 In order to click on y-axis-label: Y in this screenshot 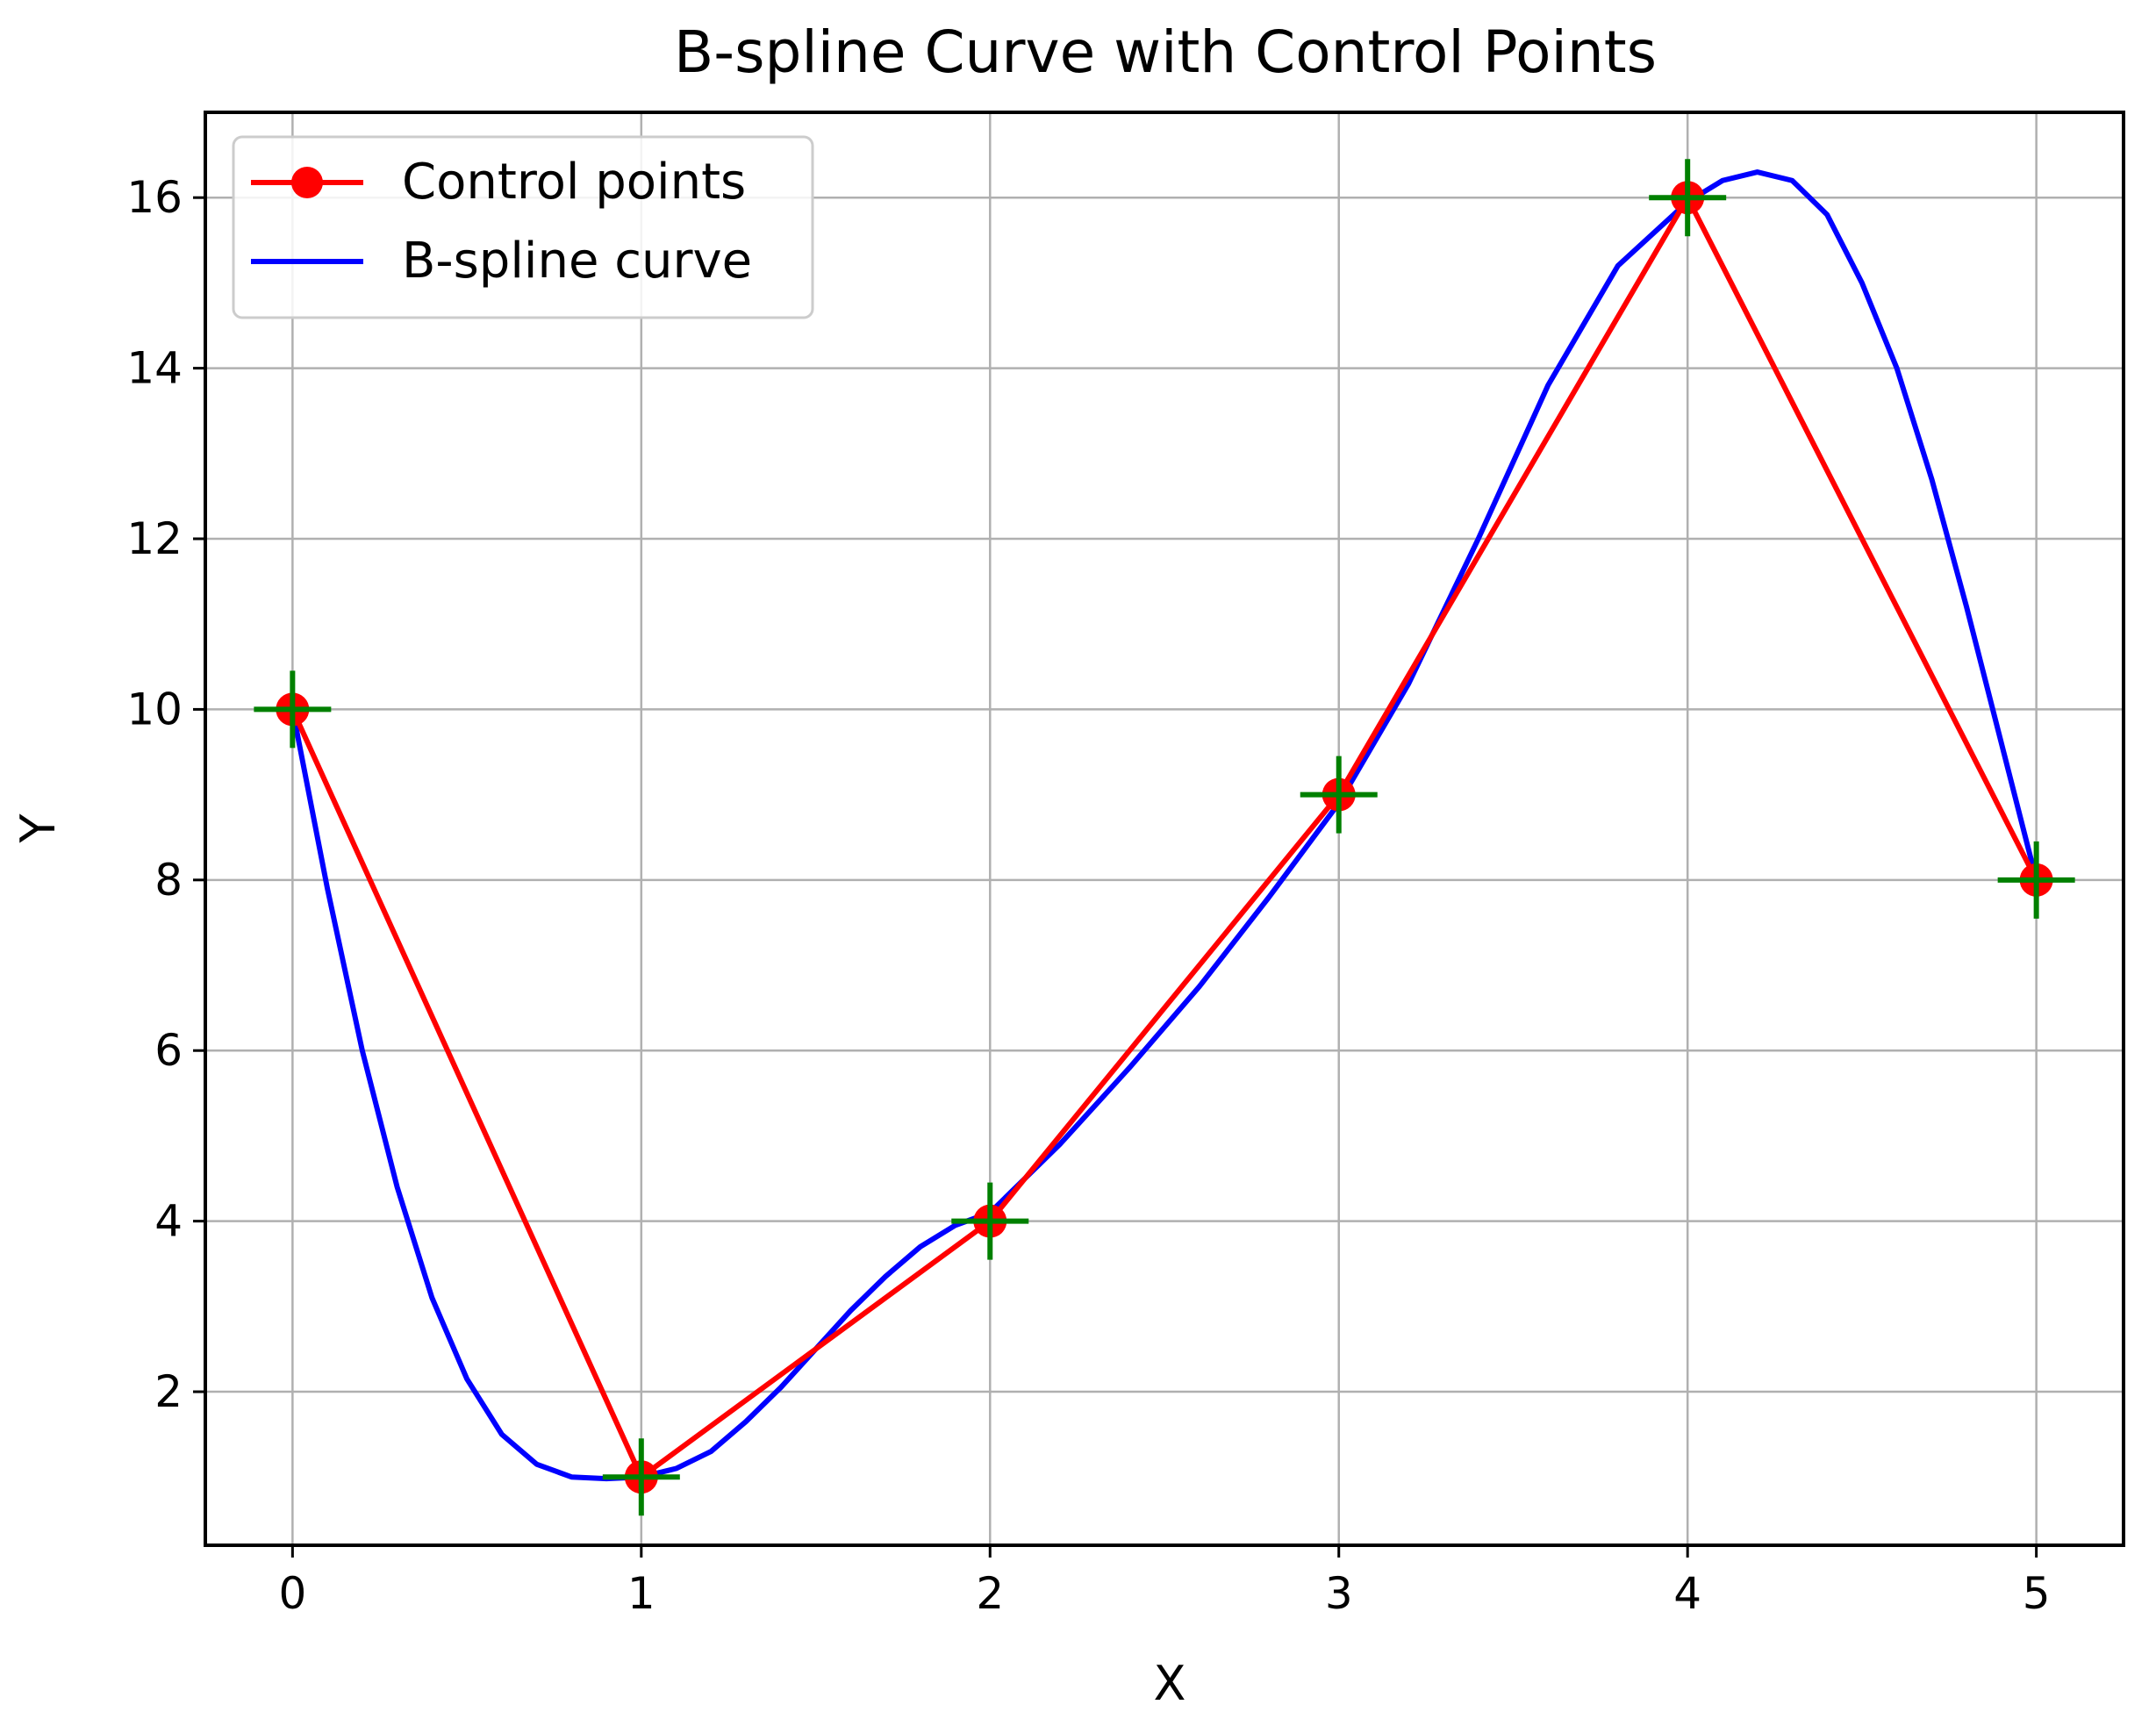, I will do `click(38, 829)`.